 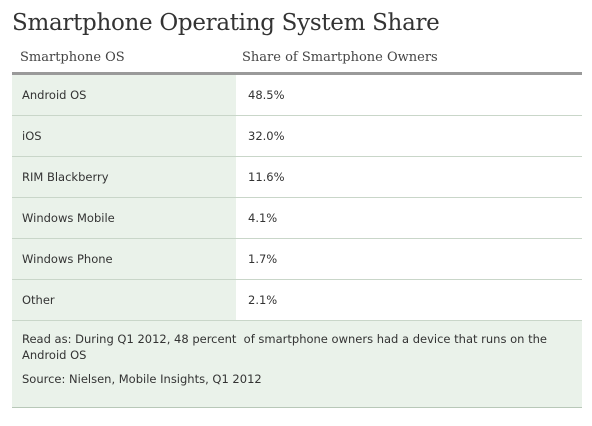 I want to click on share-cell: 48.5%, so click(x=409, y=95).